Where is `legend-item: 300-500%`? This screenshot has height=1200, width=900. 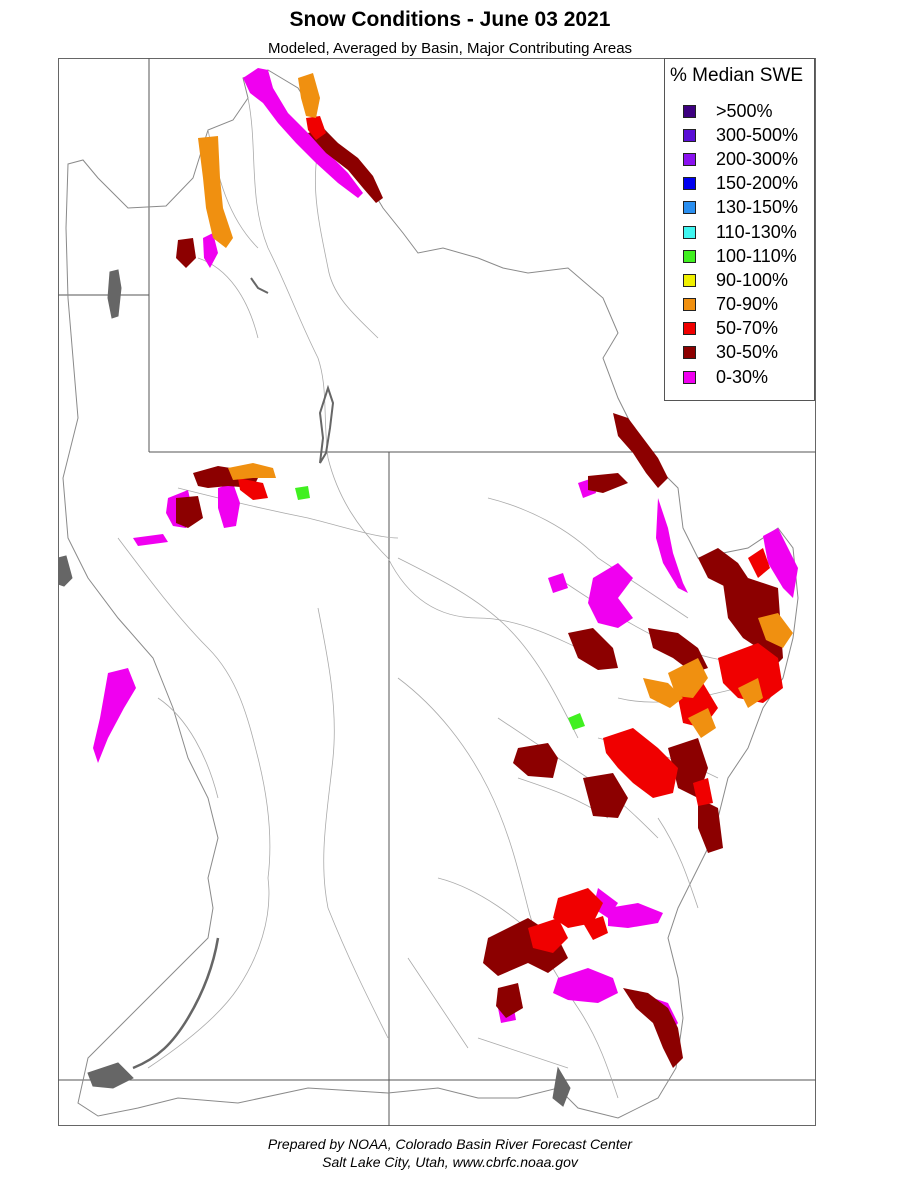 legend-item: 300-500% is located at coordinates (740, 135).